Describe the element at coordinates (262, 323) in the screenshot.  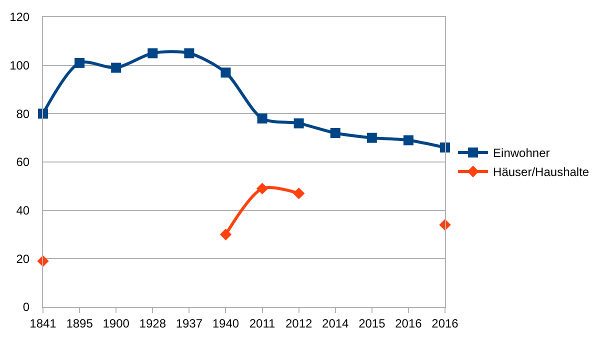
I see `x-tick-label: 2011` at that location.